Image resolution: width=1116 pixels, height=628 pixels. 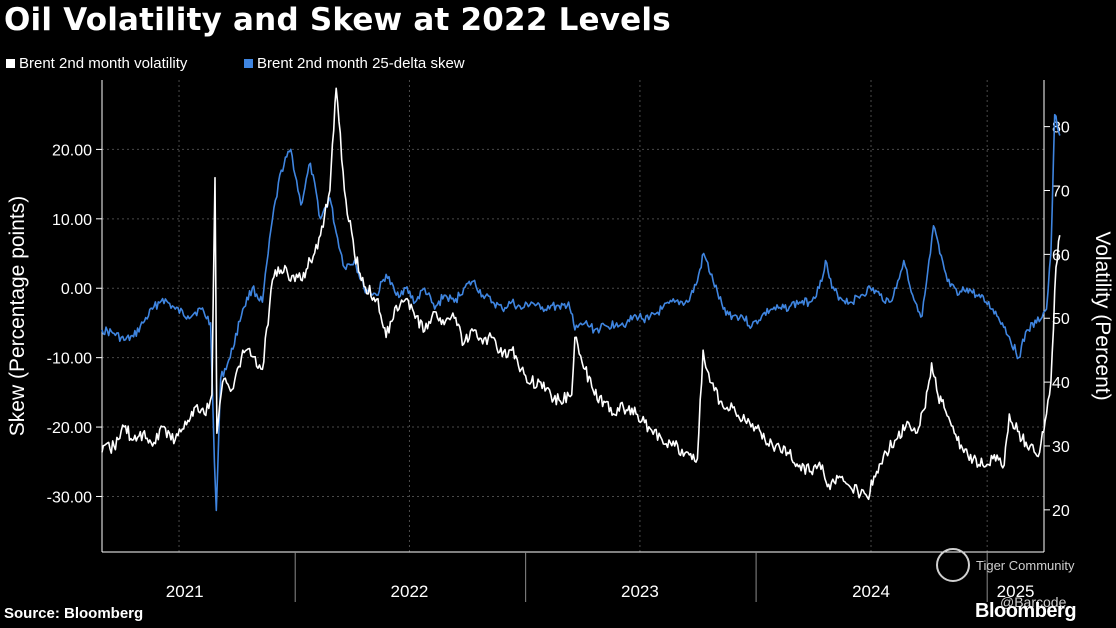 I want to click on y-right-tick-label: 50, so click(x=1061, y=319).